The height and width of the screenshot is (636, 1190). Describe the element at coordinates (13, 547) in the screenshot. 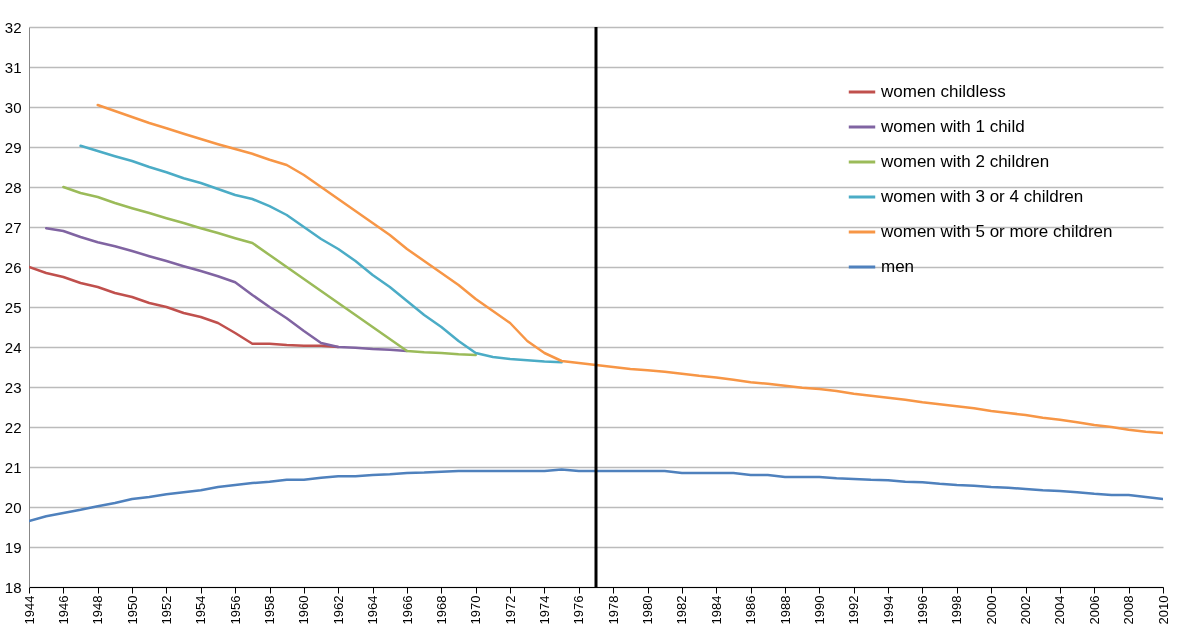

I see `y-tick-label: 19` at that location.